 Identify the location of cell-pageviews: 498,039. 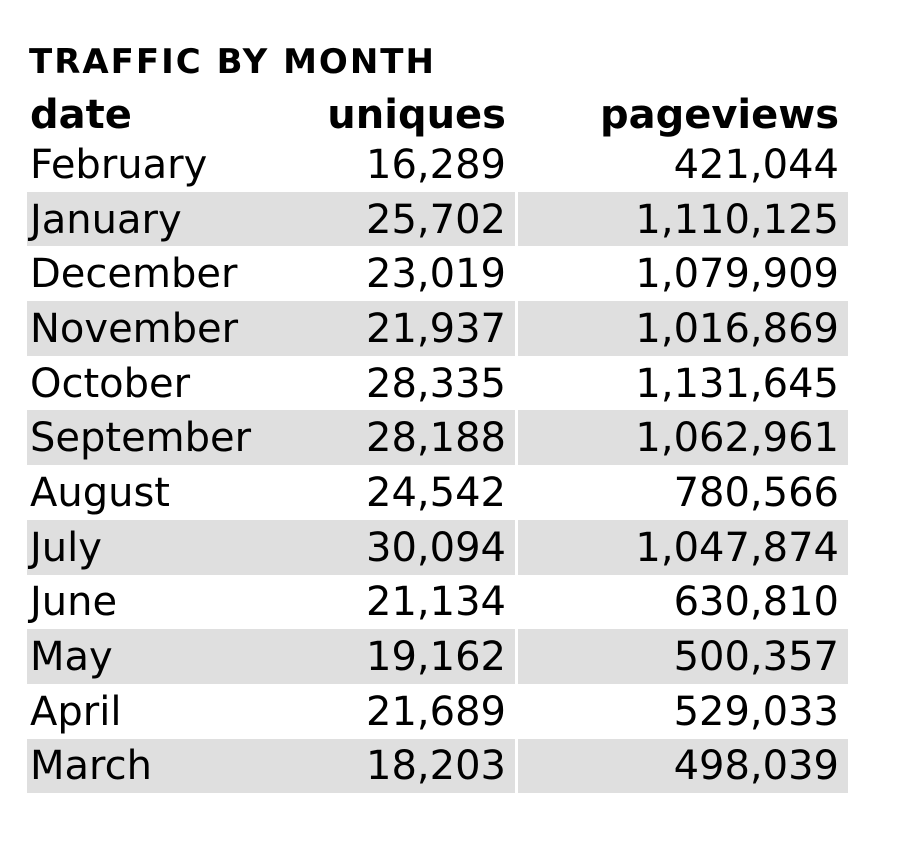
(681, 766).